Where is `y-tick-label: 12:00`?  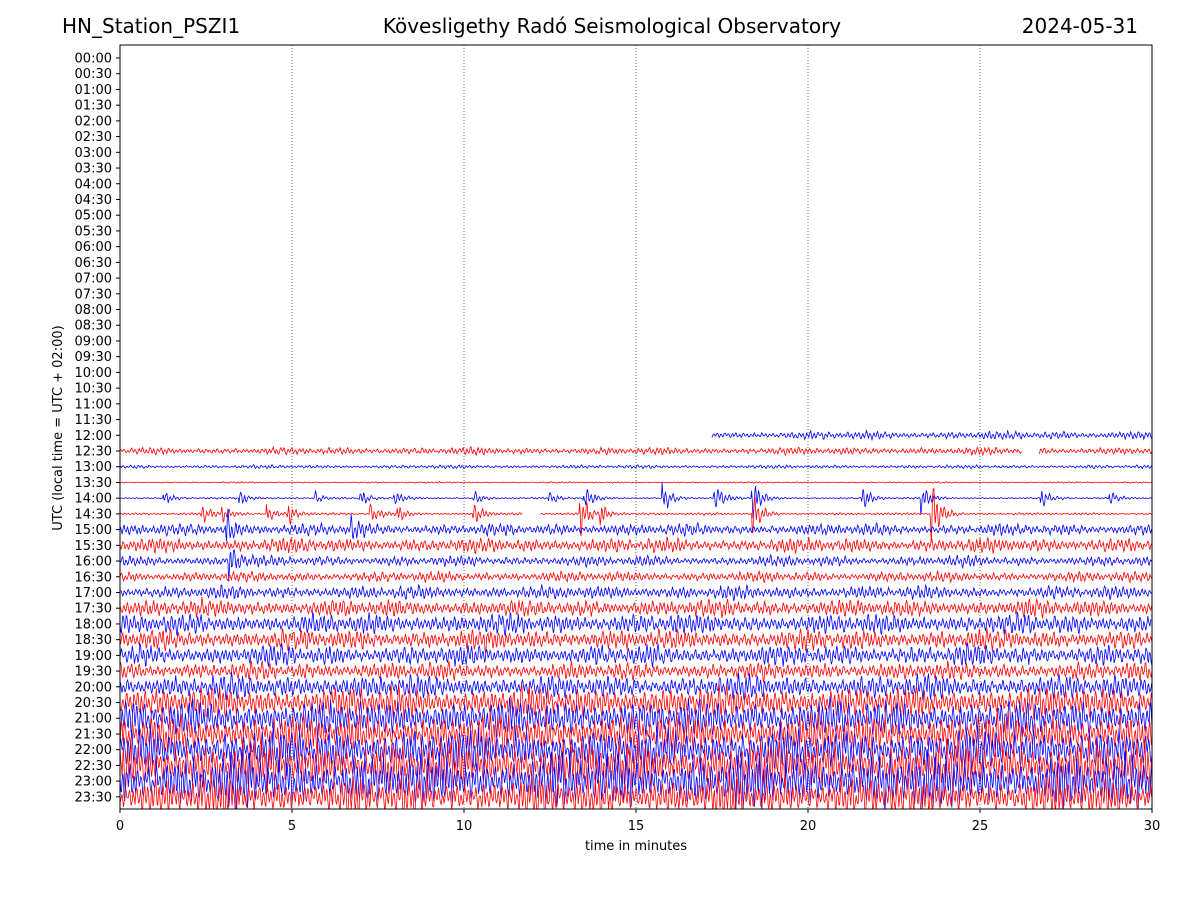 y-tick-label: 12:00 is located at coordinates (93, 436).